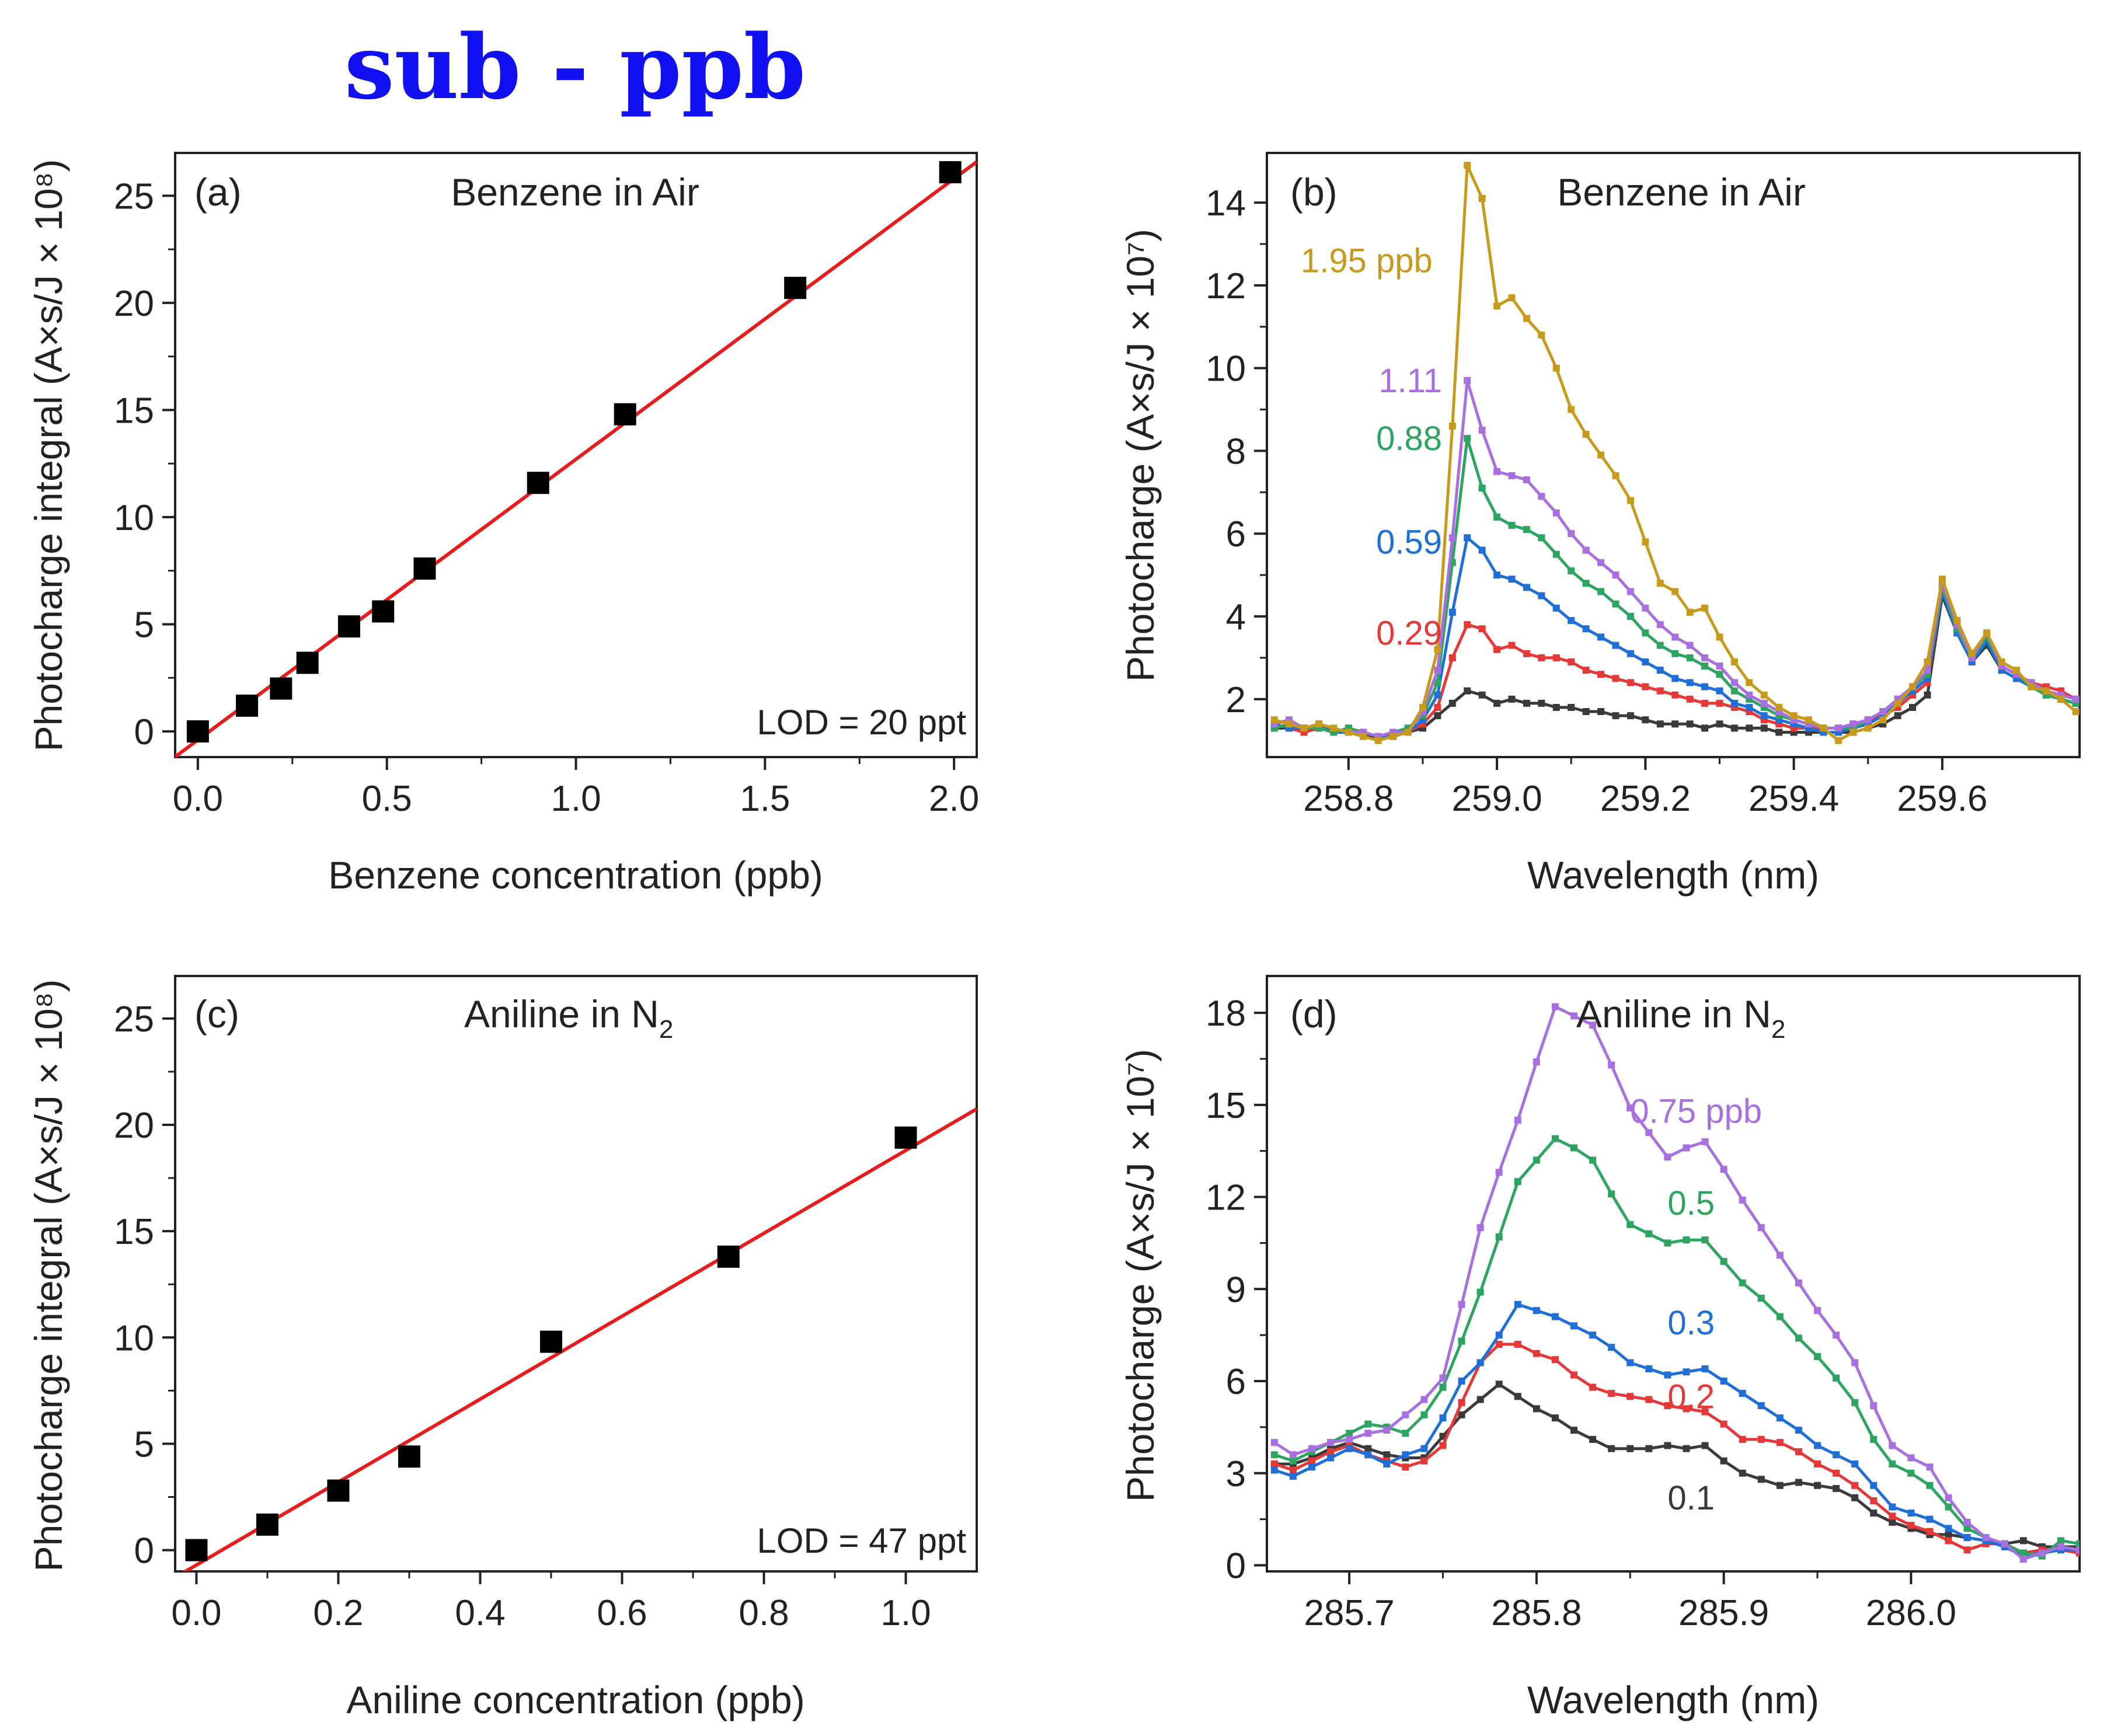 This screenshot has height=1736, width=2107. I want to click on axis-ticks: 0.0 0.2 0.4 0.6 0.8 1.0 0 5 10 15 20 25, so click(522, 1316).